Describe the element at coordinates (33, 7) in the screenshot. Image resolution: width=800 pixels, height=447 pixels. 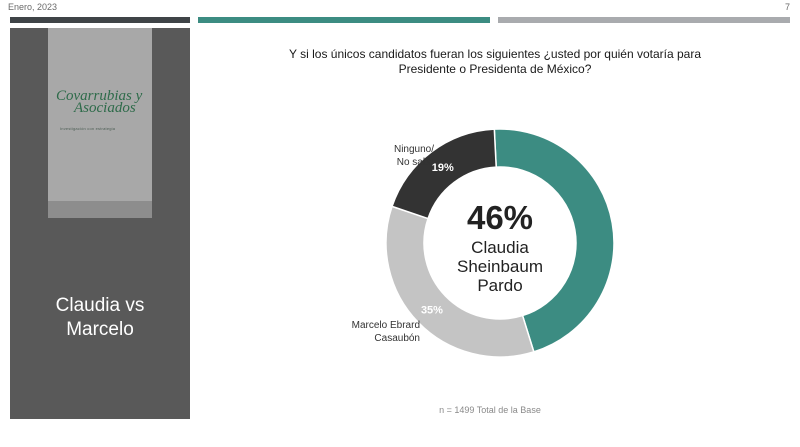
I see `slide-date: Enero, 2023` at that location.